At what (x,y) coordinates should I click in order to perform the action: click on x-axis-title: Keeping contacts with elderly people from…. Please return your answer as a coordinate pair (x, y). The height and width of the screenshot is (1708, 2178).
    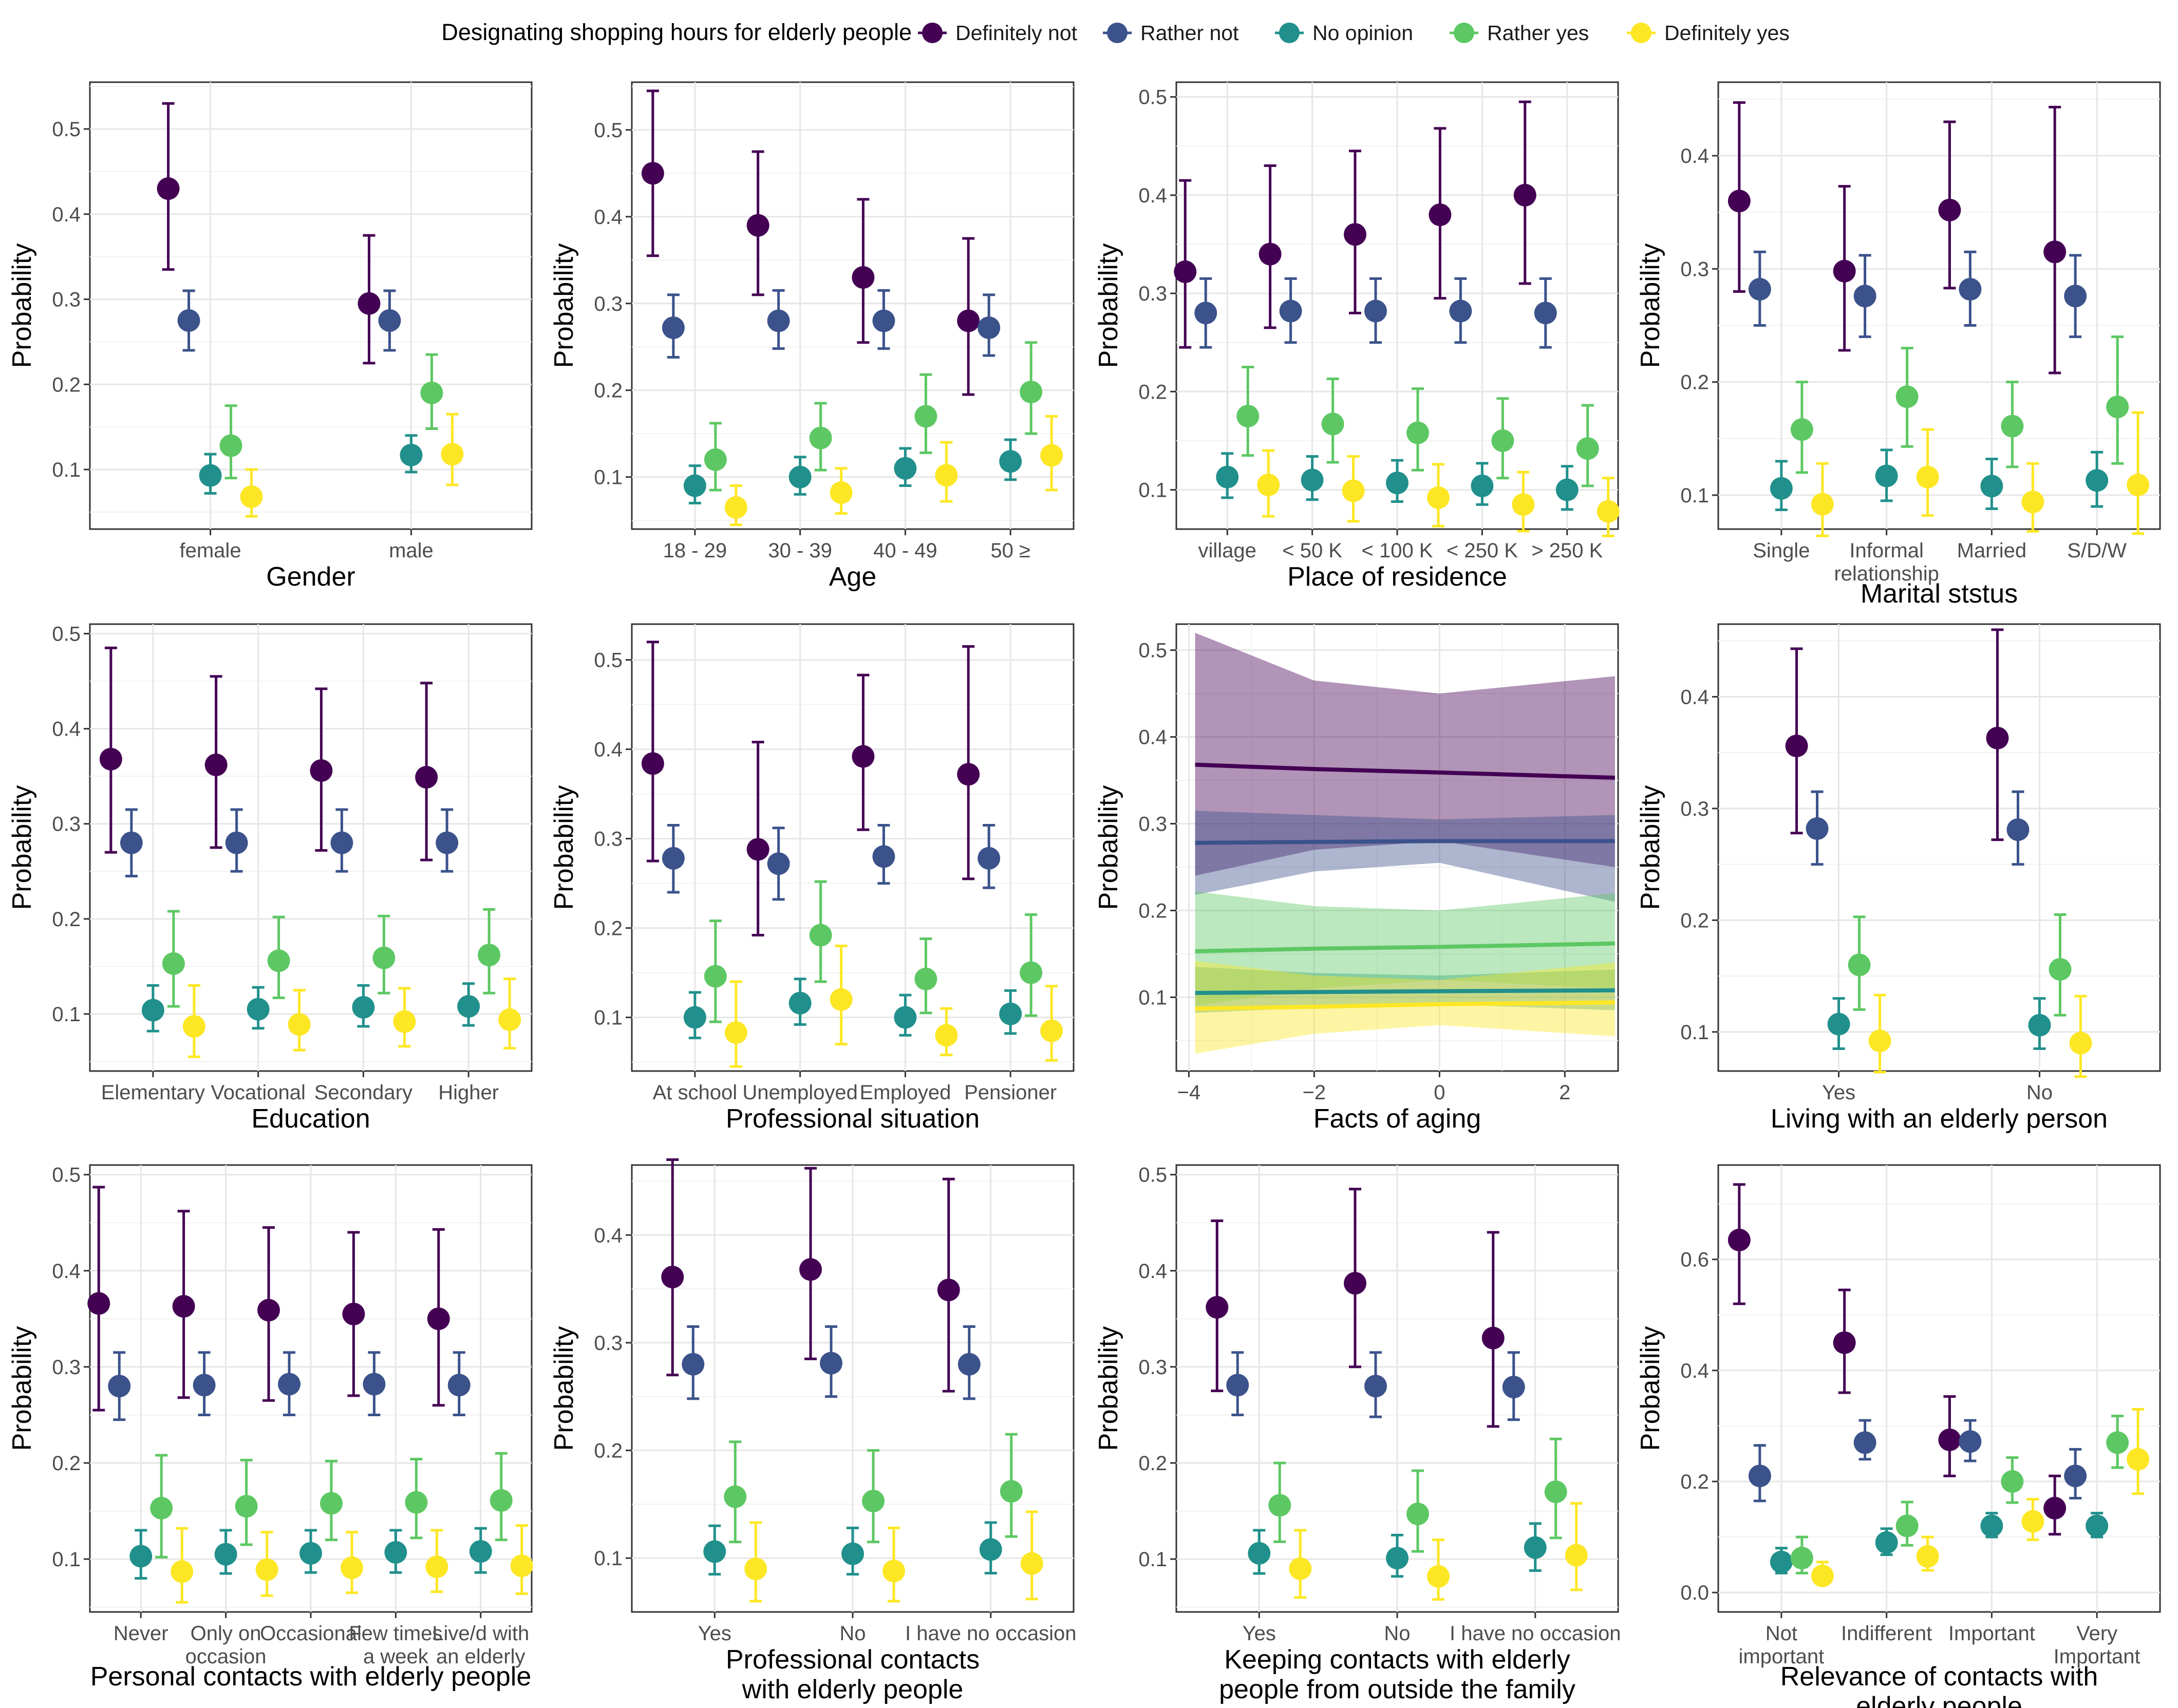
    Looking at the image, I should click on (1397, 1674).